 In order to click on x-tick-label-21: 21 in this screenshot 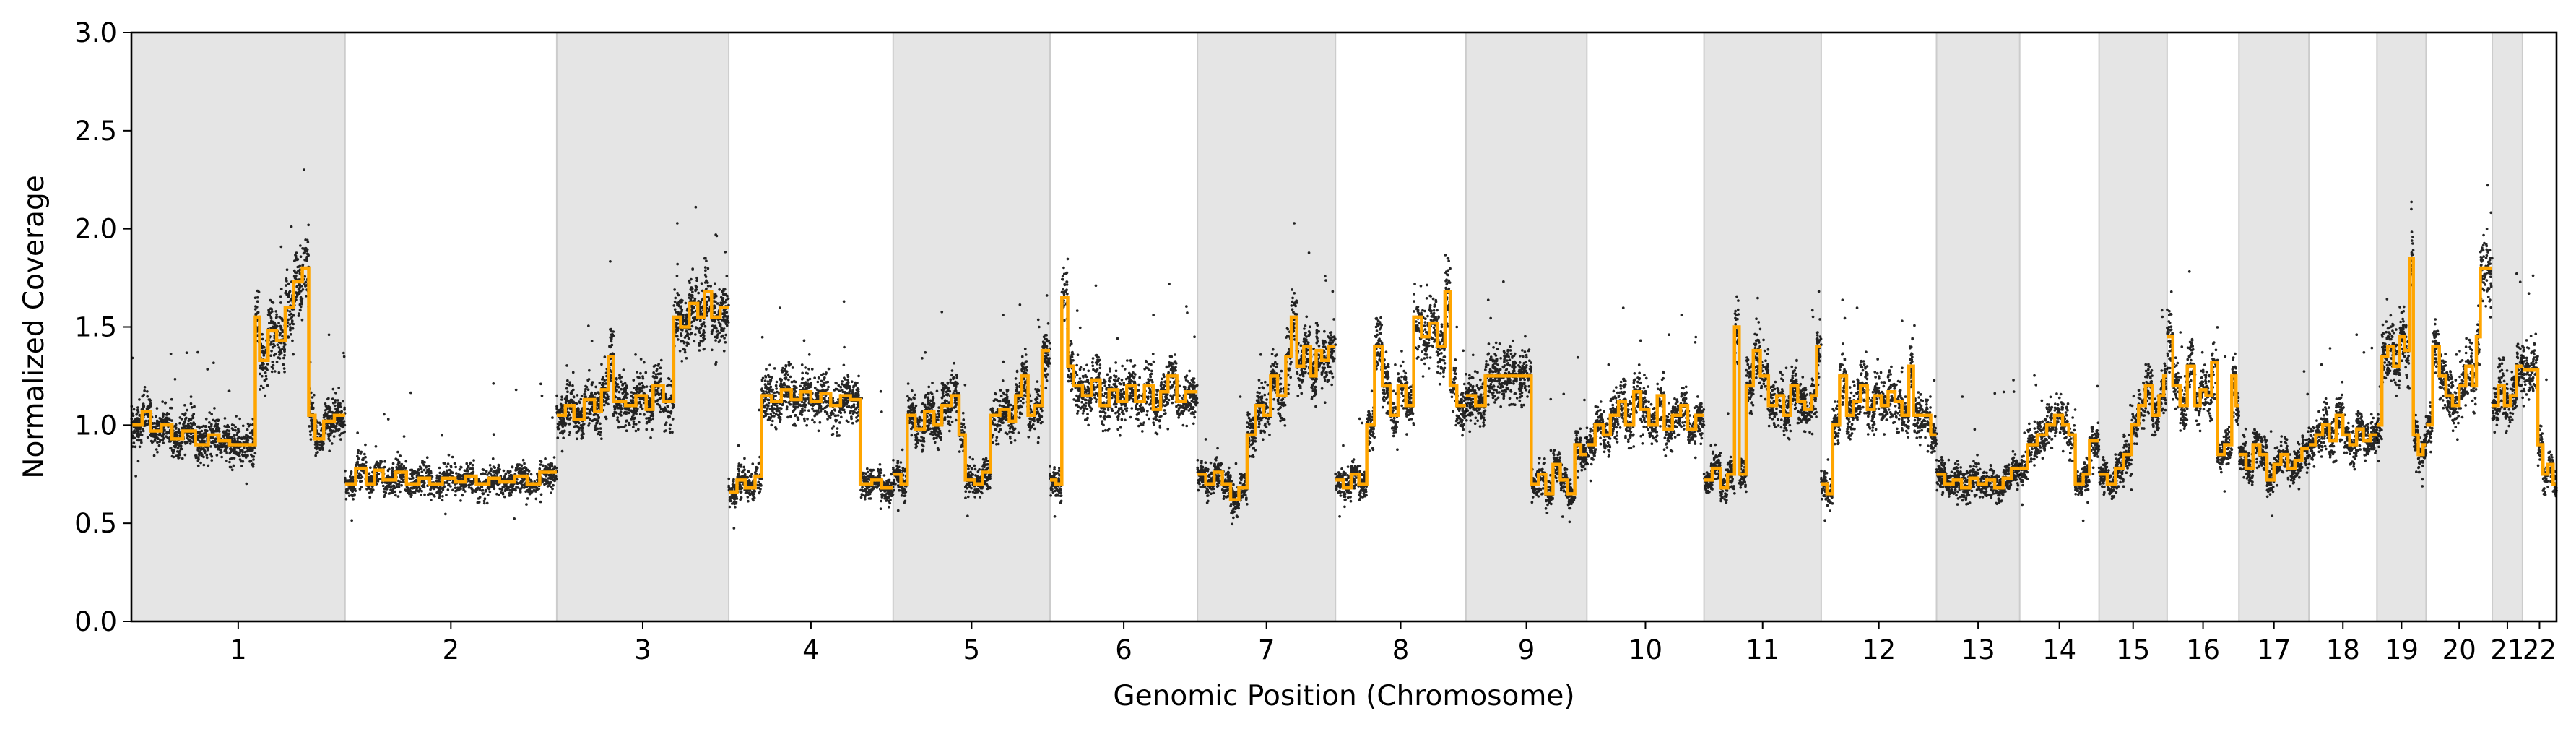, I will do `click(2507, 649)`.